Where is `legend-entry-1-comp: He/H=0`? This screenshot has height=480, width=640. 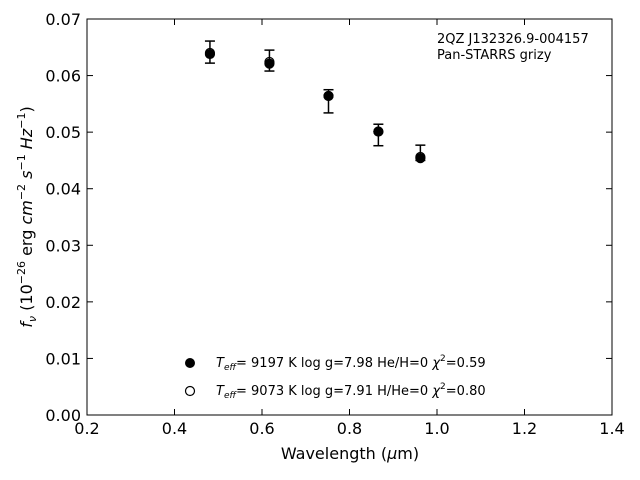 legend-entry-1-comp: He/H=0 is located at coordinates (402, 363).